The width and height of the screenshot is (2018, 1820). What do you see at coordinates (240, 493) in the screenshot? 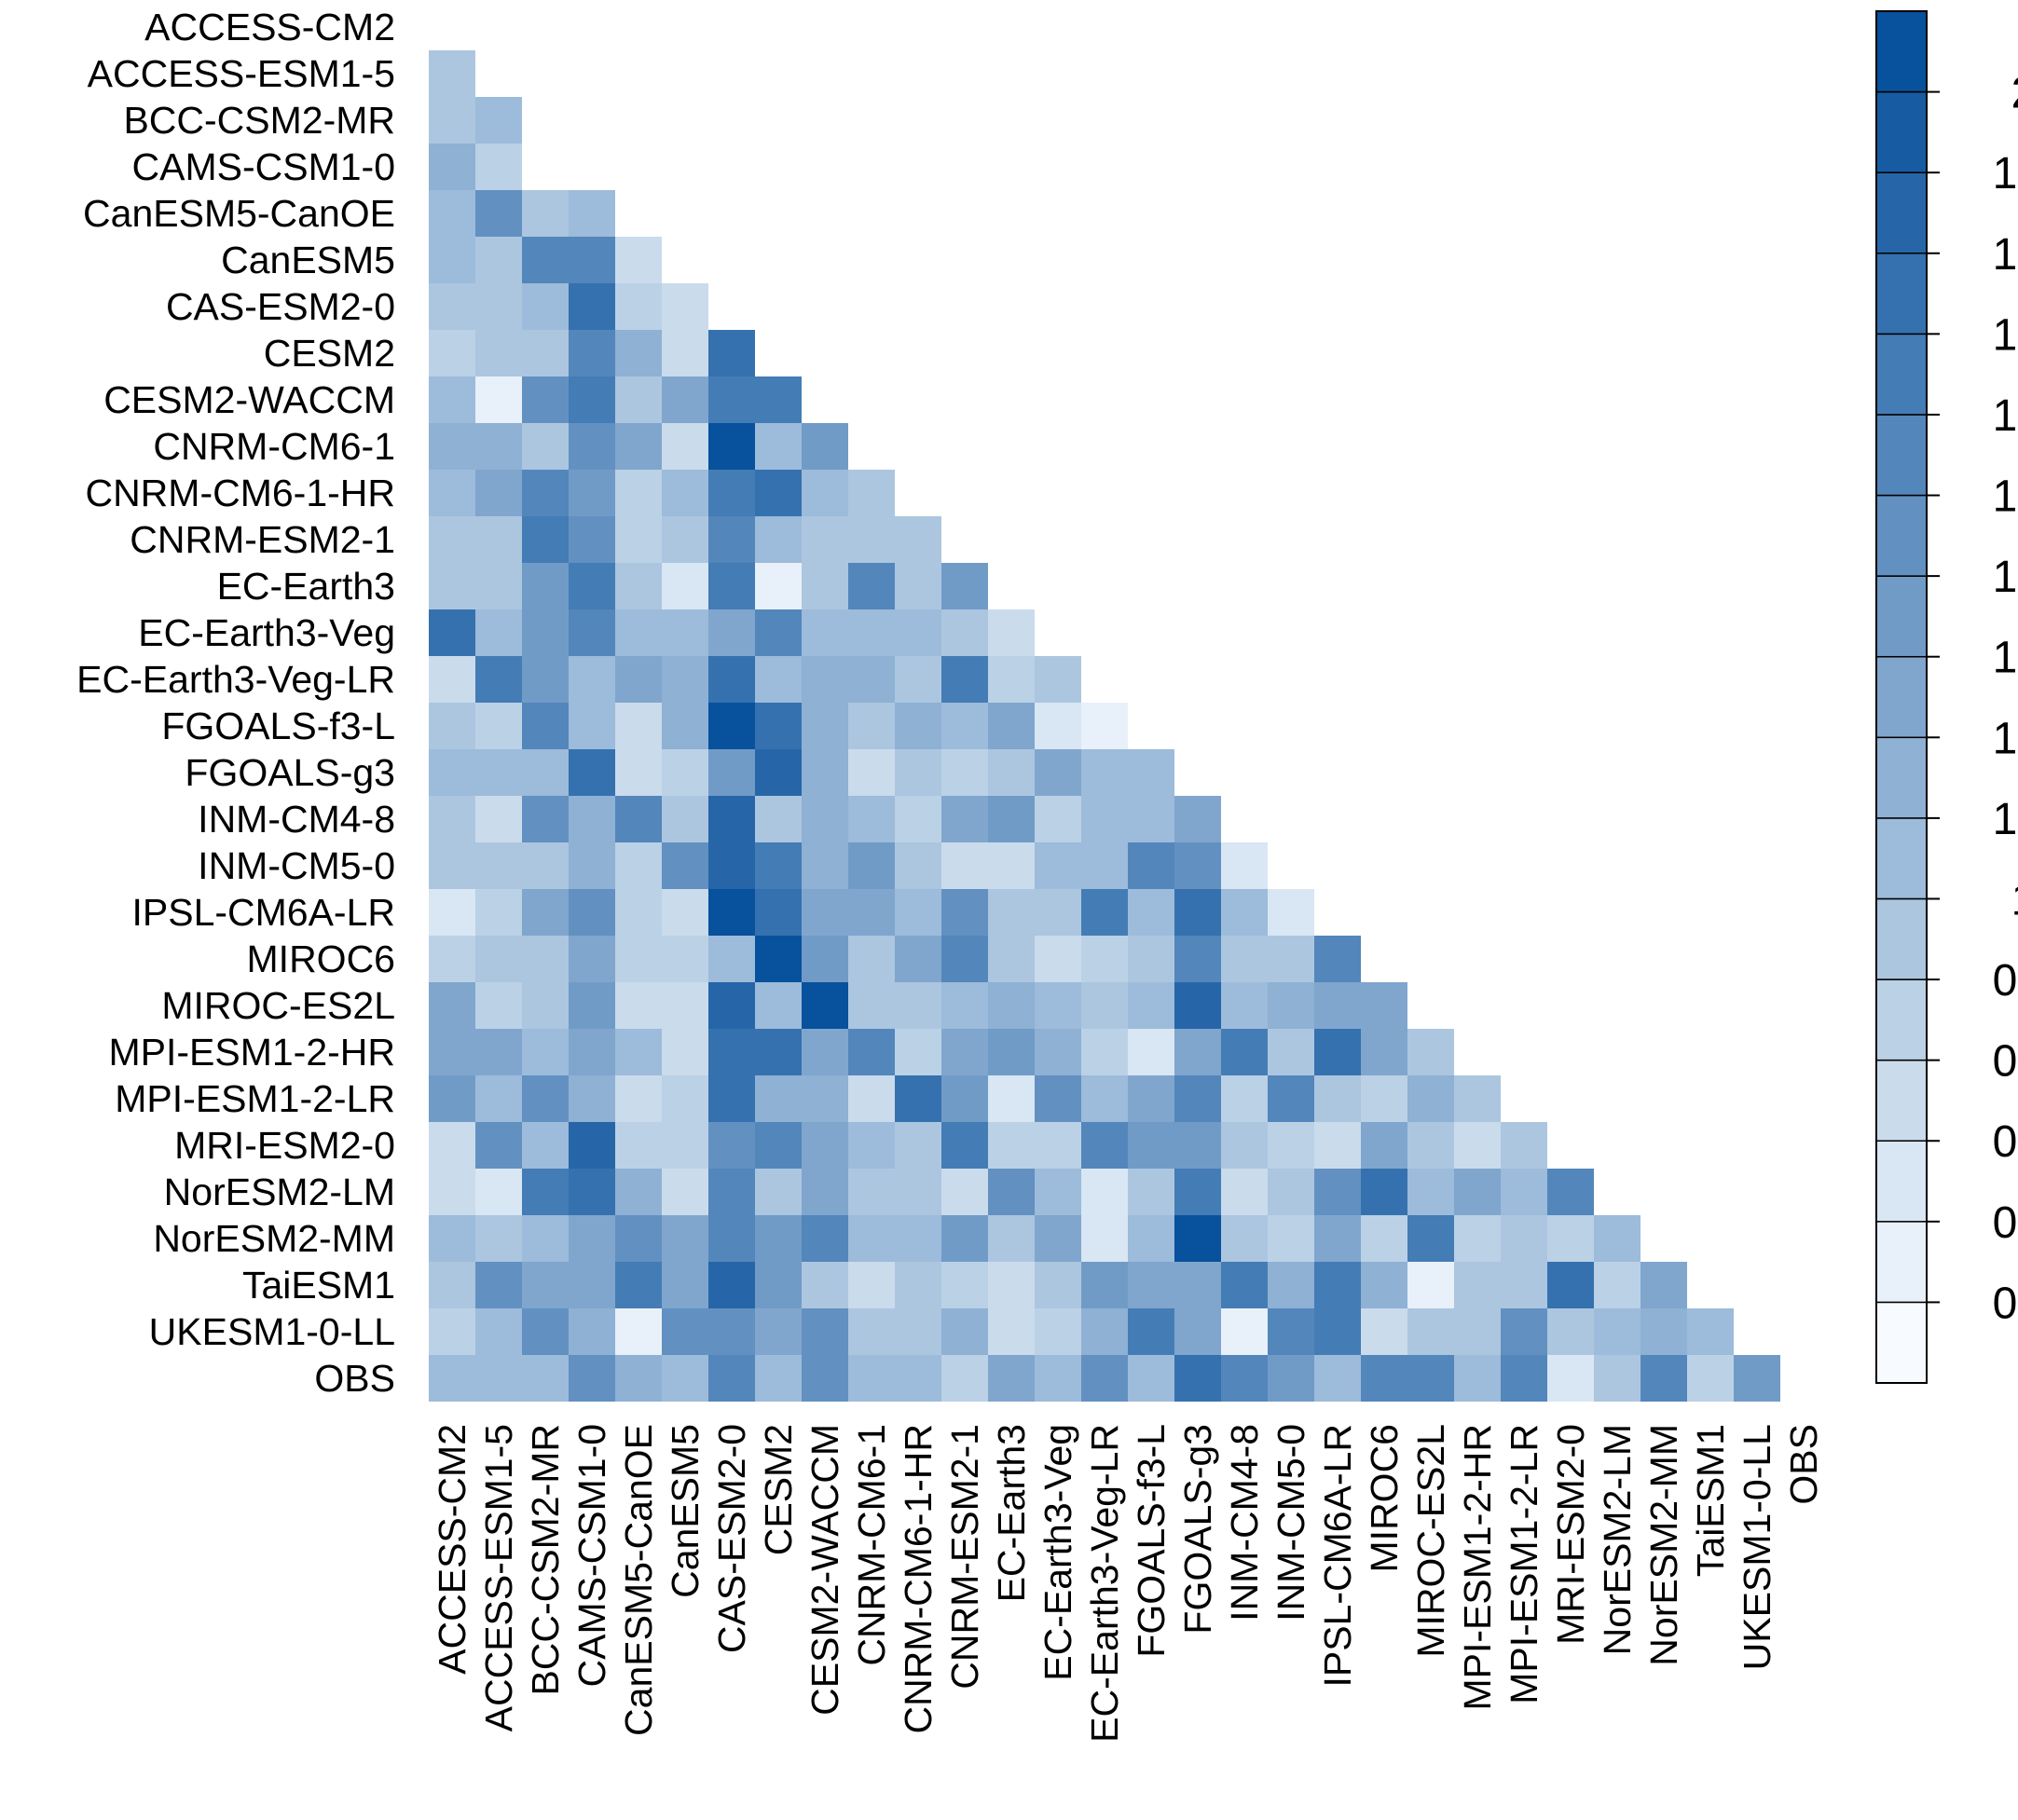
I see `row-label: CNRM-CM6-1-HR` at bounding box center [240, 493].